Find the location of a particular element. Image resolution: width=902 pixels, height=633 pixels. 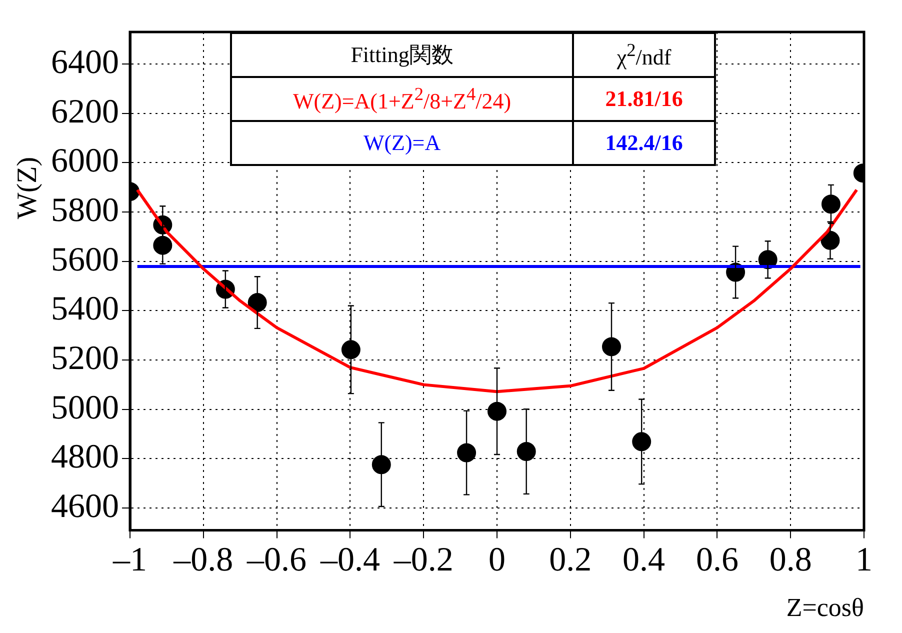

x-tick-label: –0.4 is located at coordinates (349, 560).